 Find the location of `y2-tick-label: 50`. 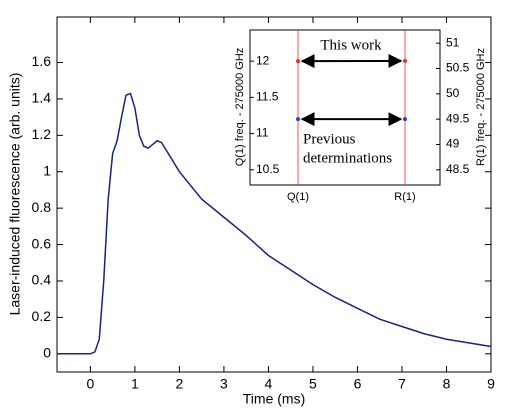

y2-tick-label: 50 is located at coordinates (453, 93).